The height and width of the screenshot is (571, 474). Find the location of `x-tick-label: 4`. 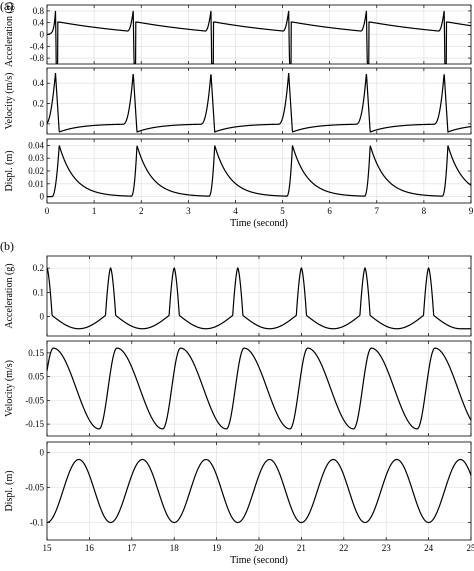

x-tick-label: 4 is located at coordinates (235, 211).